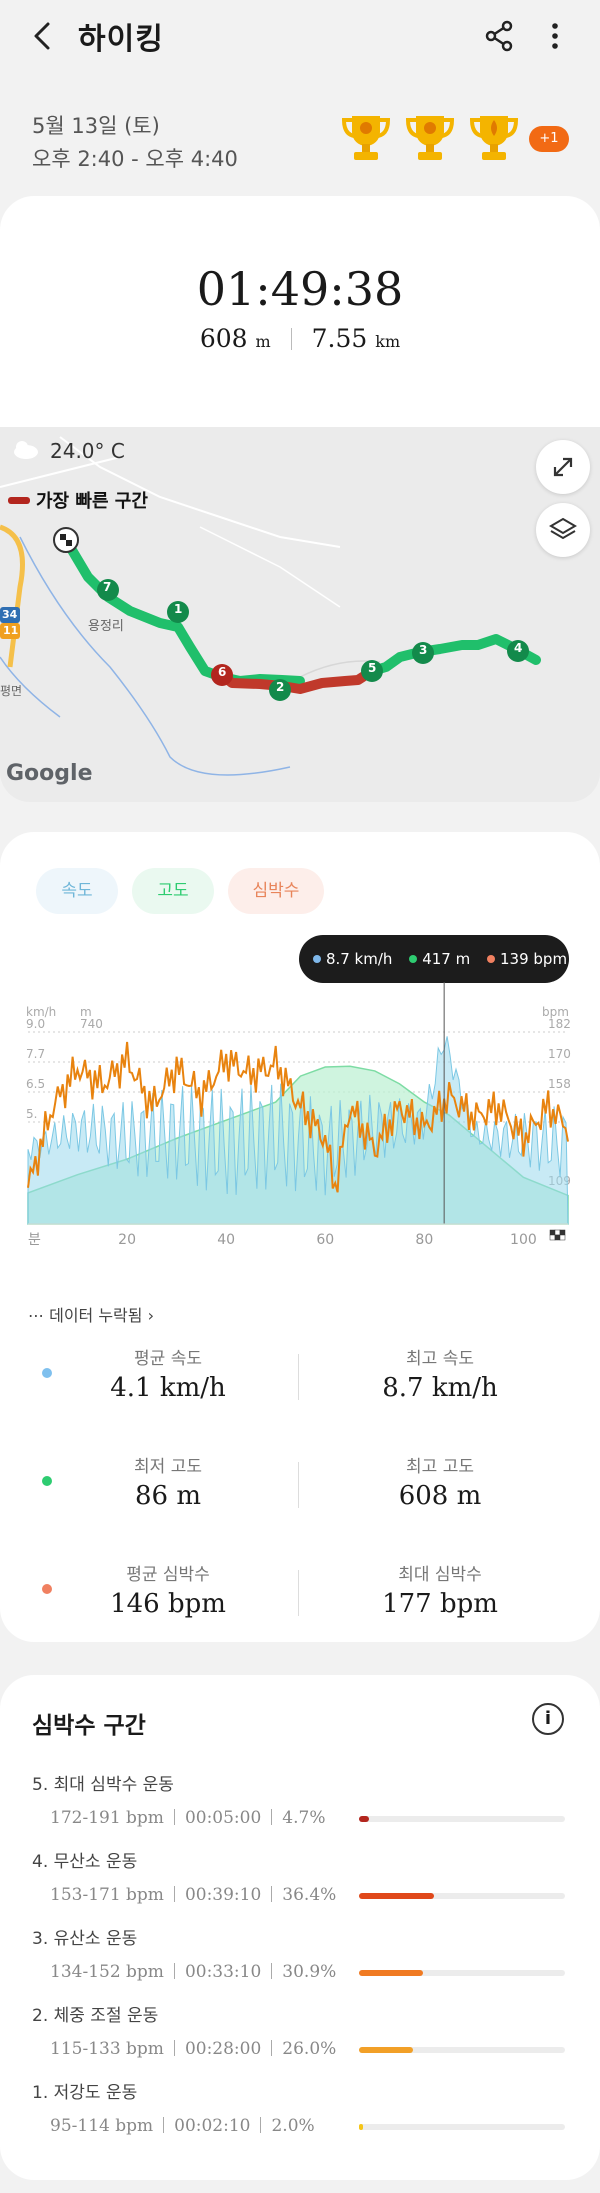 This screenshot has height=2193, width=600. I want to click on speed-tick-label: 9.0, so click(35, 1024).